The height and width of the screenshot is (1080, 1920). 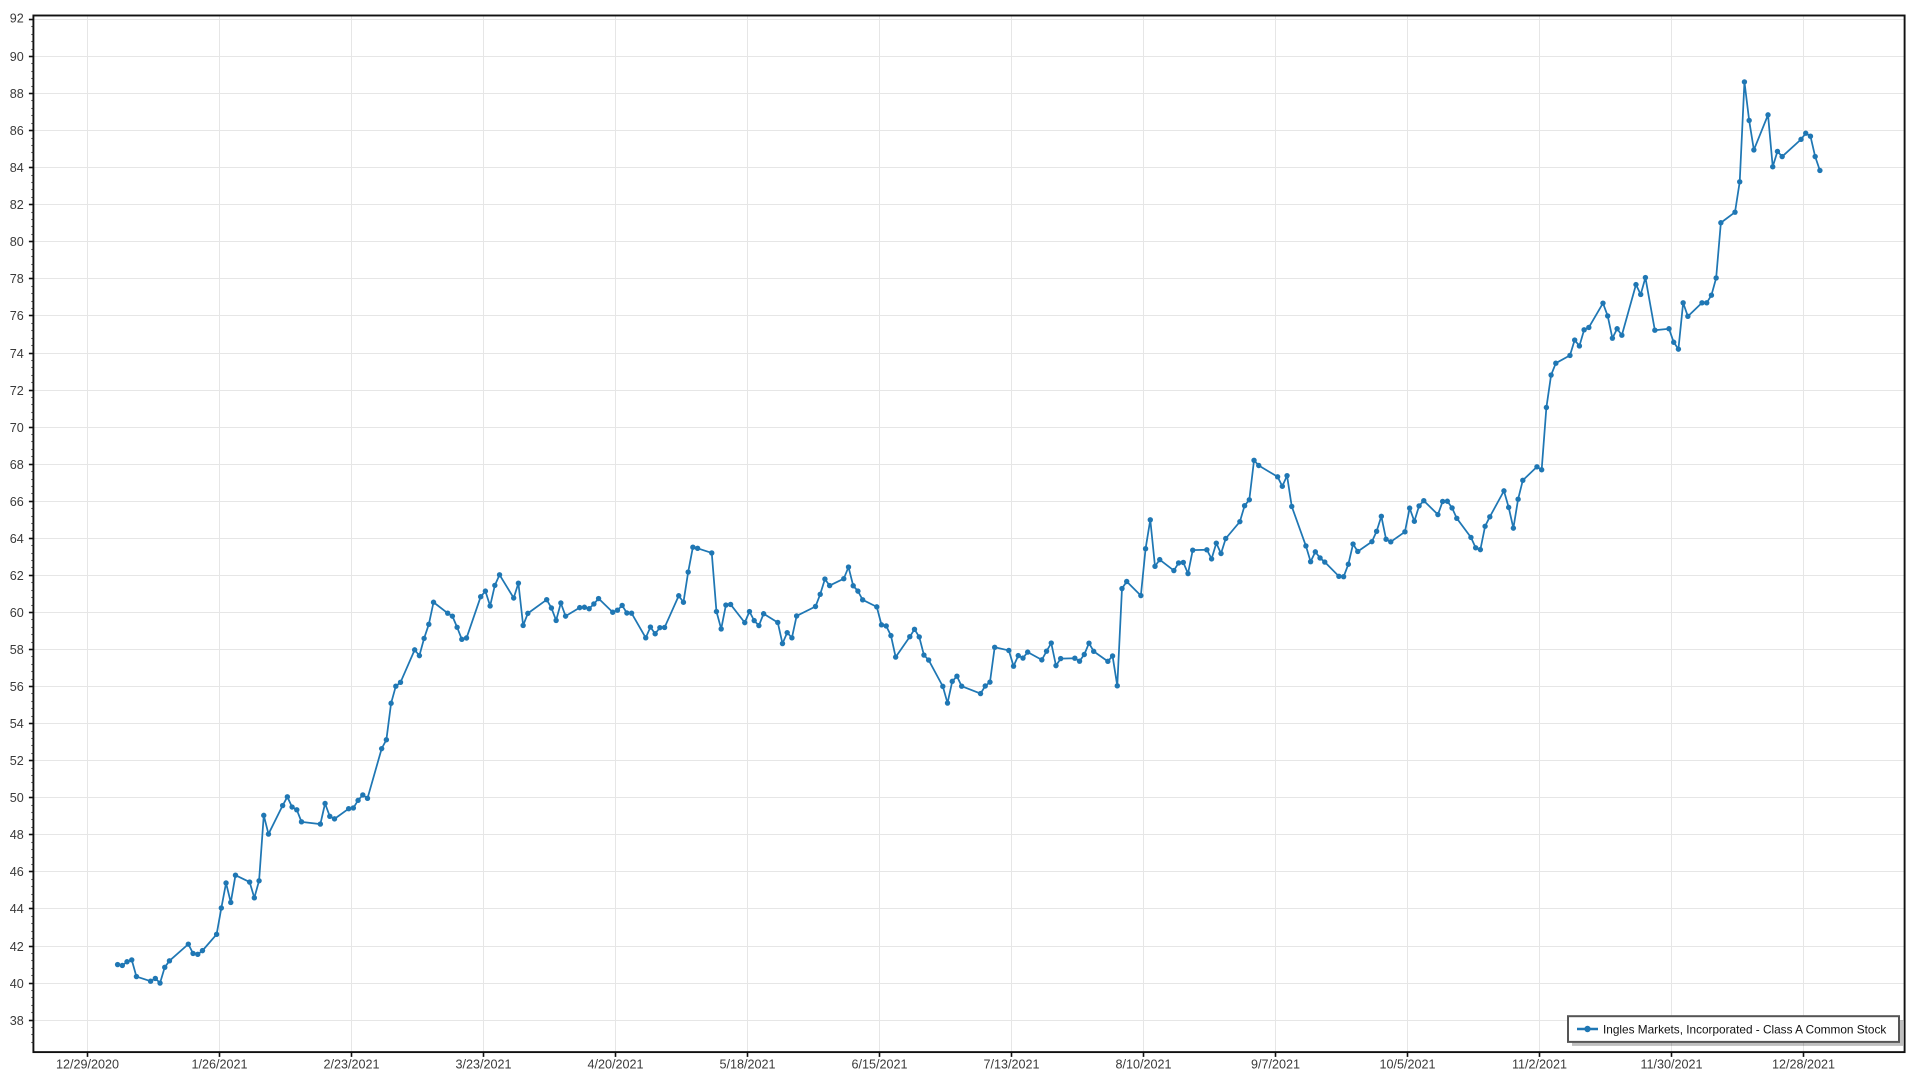 I want to click on svg-text: 11/30/2021, so click(x=1671, y=1065).